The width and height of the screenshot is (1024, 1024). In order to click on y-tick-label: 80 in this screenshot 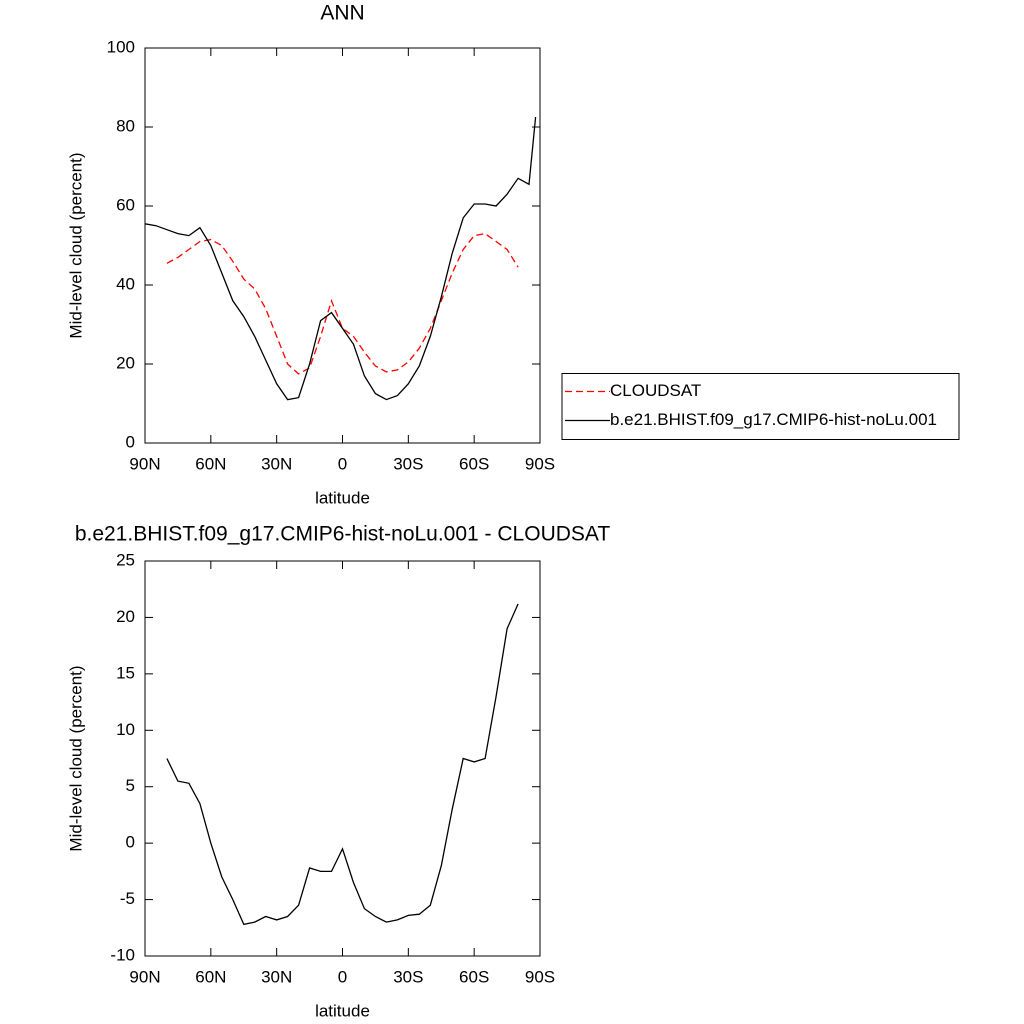, I will do `click(125, 125)`.